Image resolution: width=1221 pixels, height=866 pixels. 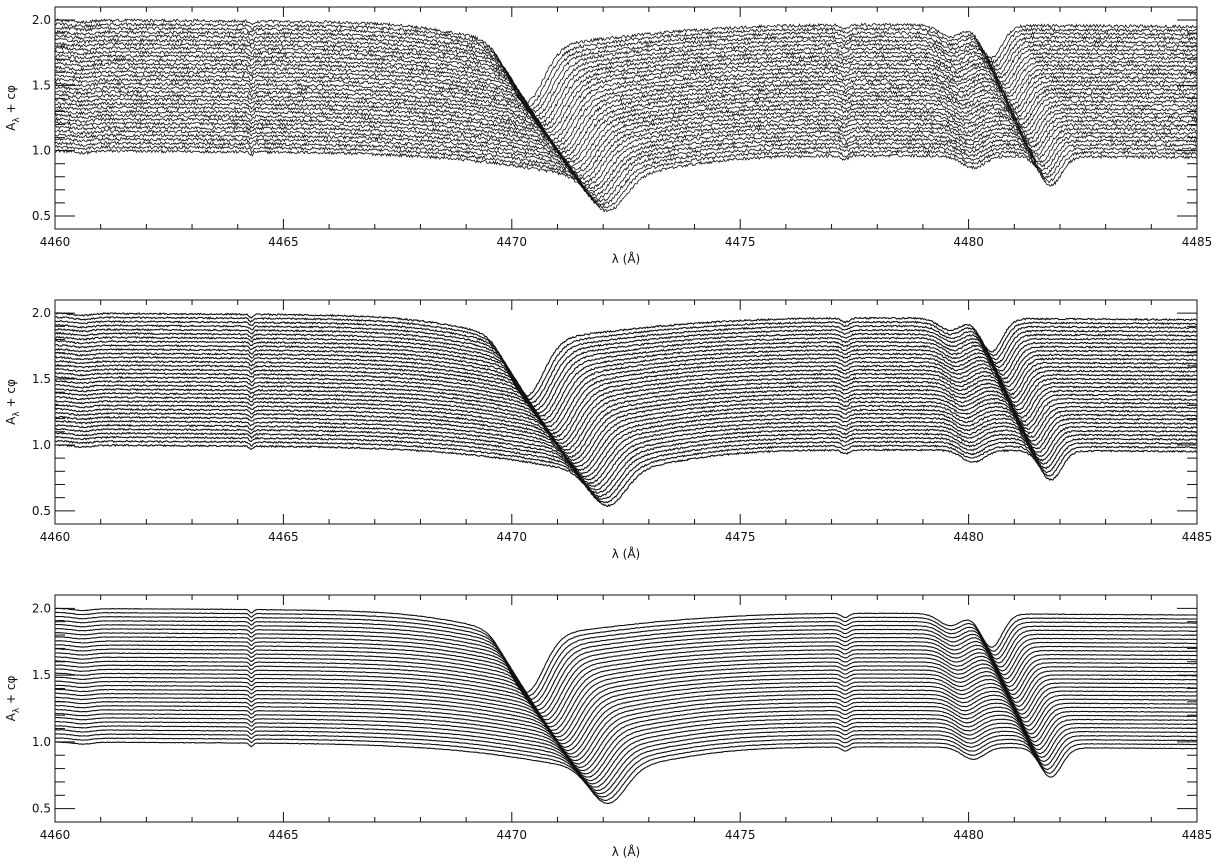 I want to click on x-tick-label: 4480, so click(x=968, y=537).